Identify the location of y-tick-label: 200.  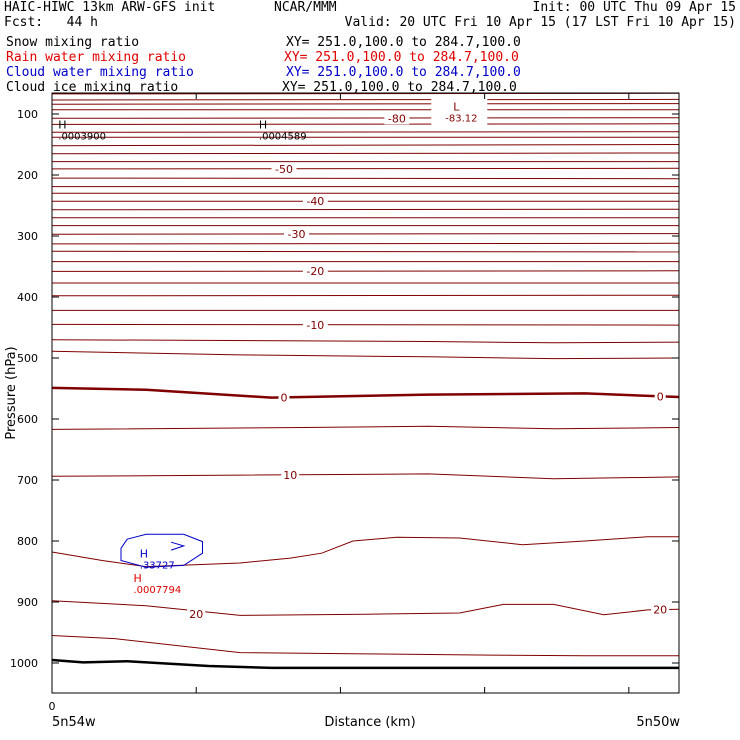
(27, 175).